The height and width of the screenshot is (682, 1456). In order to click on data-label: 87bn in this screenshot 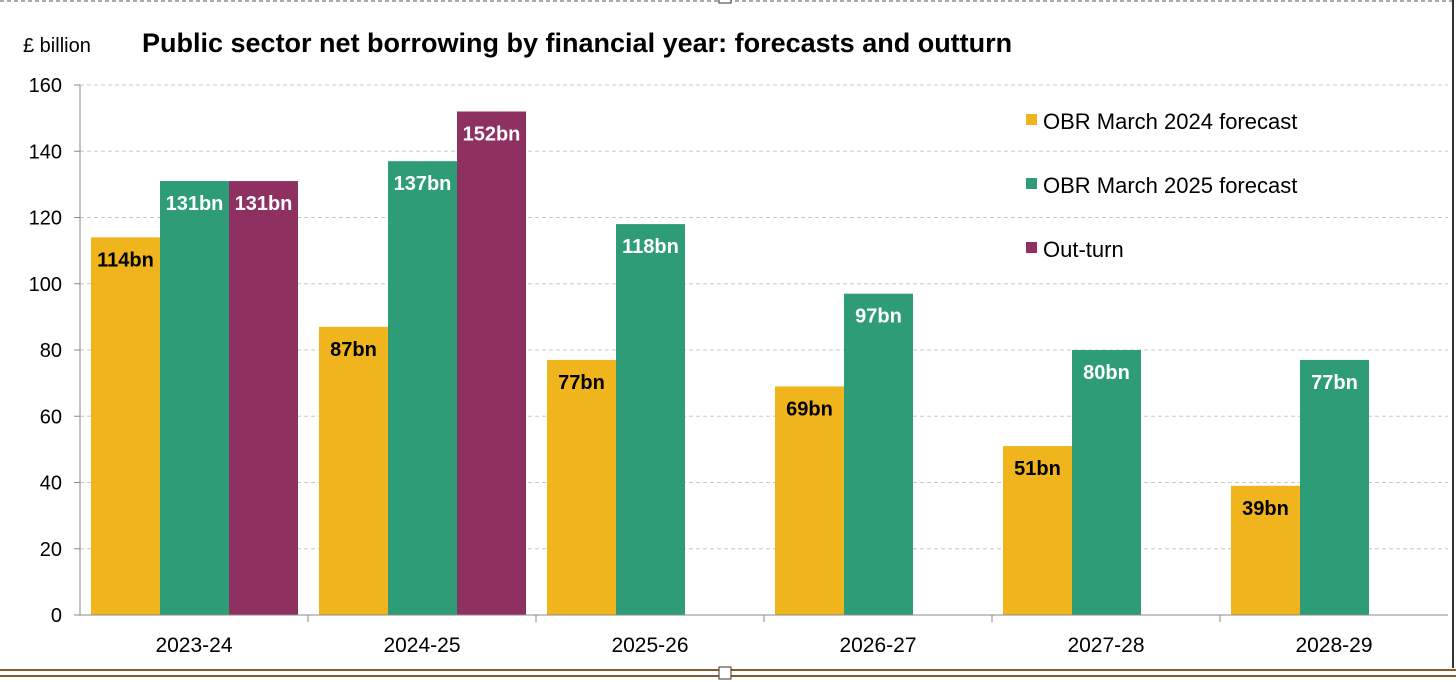, I will do `click(353, 350)`.